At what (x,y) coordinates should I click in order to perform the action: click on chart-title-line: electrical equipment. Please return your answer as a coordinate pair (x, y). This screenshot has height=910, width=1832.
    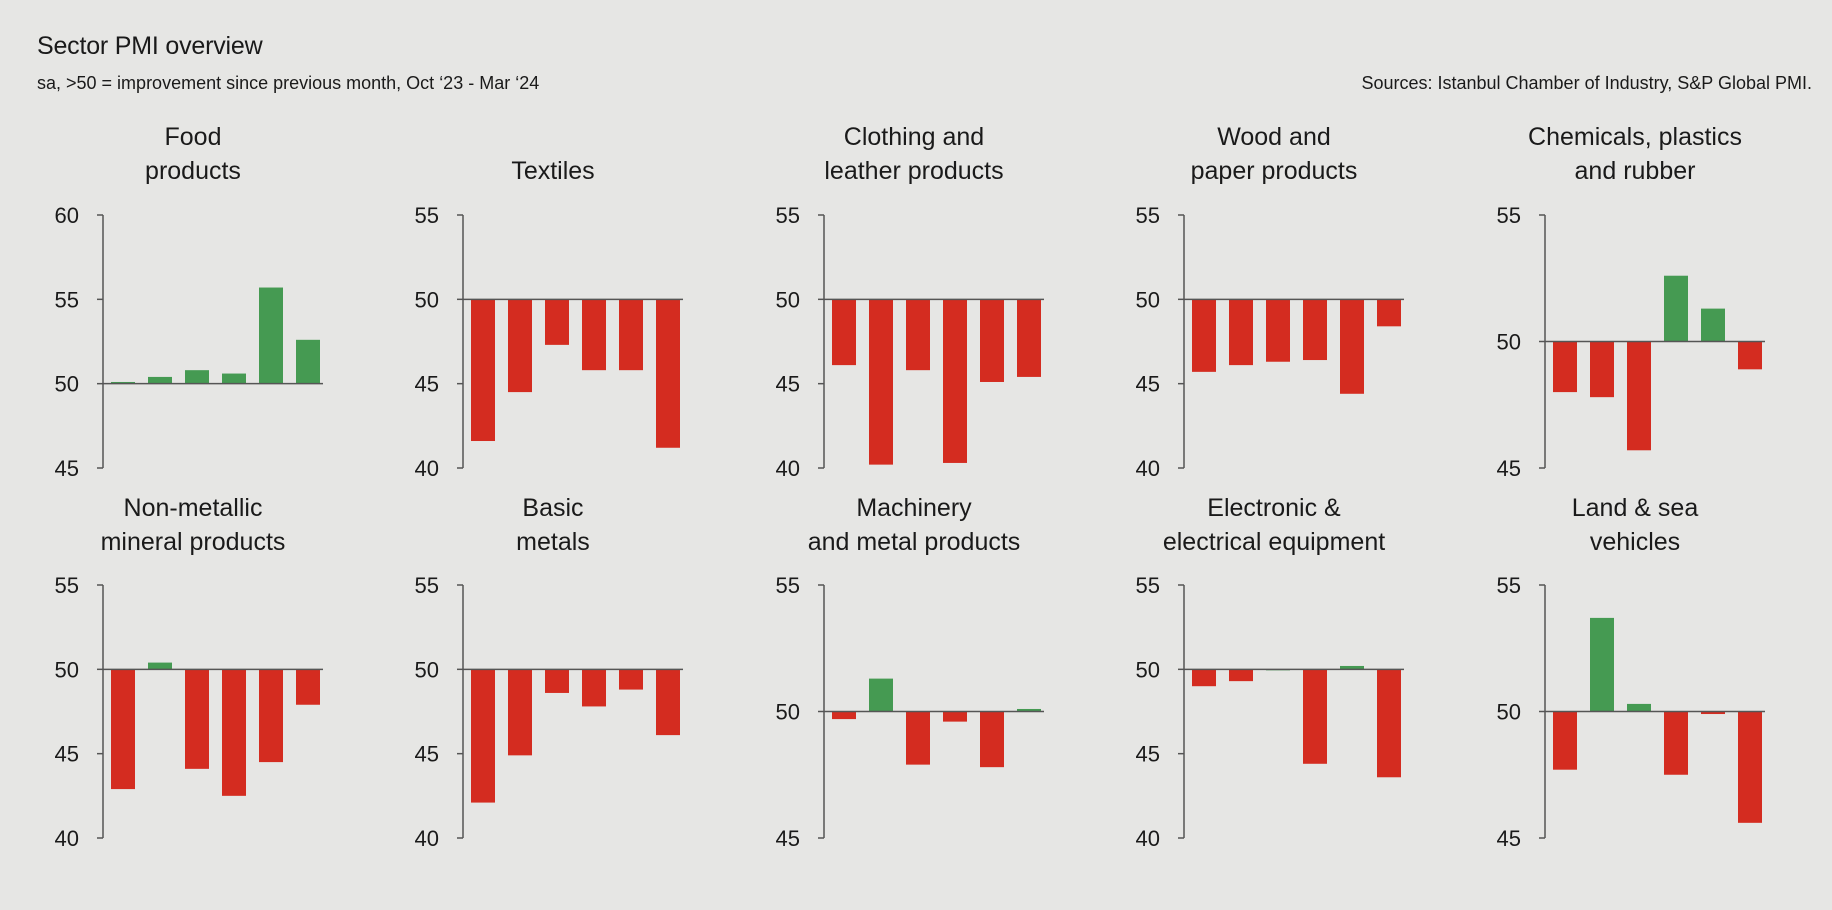
    Looking at the image, I should click on (1274, 542).